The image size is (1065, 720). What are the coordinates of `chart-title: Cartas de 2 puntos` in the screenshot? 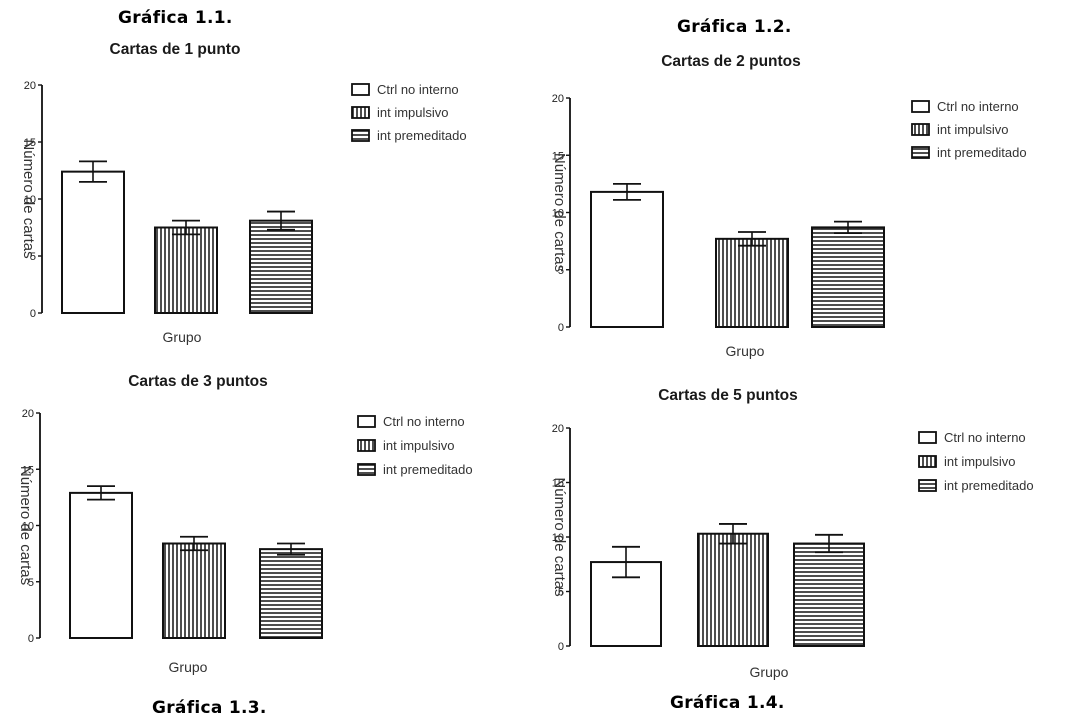 It's located at (731, 61).